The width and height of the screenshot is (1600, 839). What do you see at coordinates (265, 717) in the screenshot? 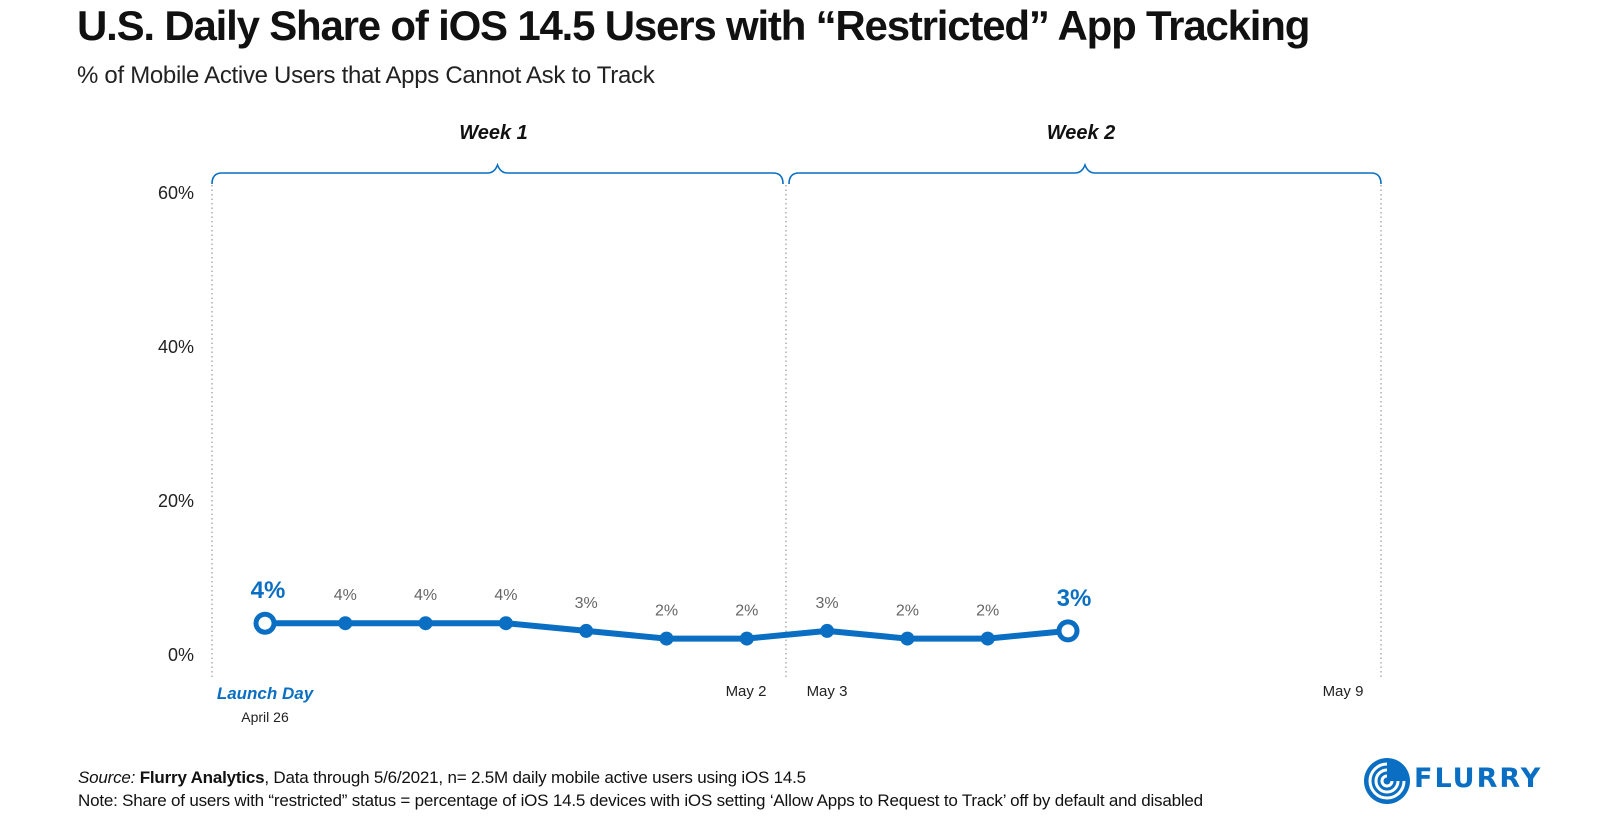
I see `x-tick-label: April 26` at bounding box center [265, 717].